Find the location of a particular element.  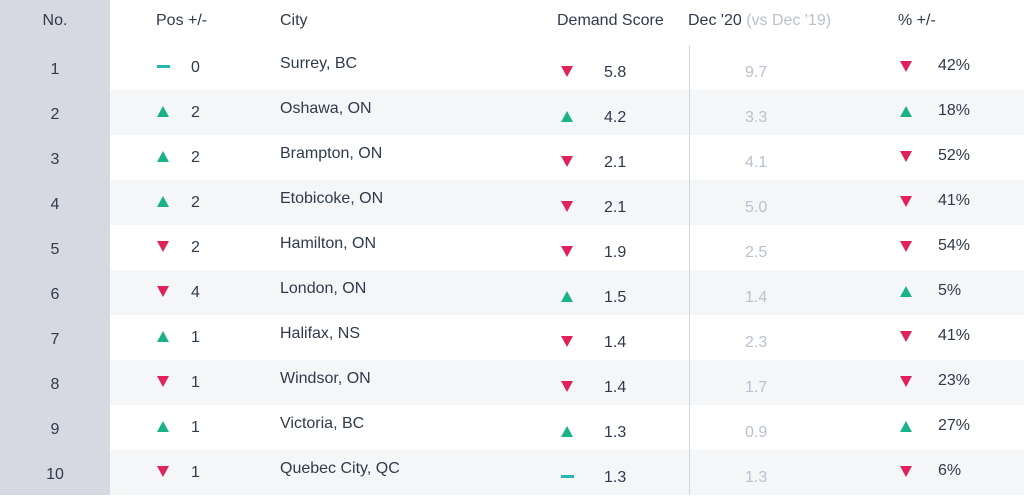

city-name: Quebec City, QC is located at coordinates (340, 468).